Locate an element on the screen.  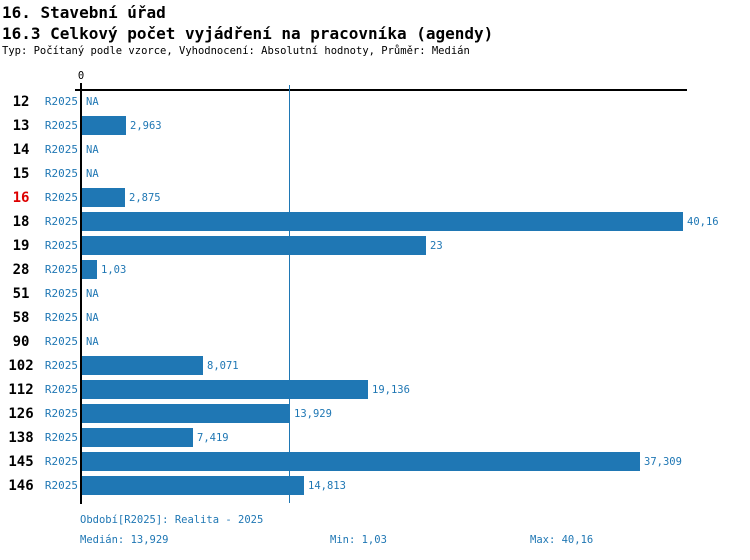
chart-row: 145 R2025 37,309 is located at coordinates (375, 462).